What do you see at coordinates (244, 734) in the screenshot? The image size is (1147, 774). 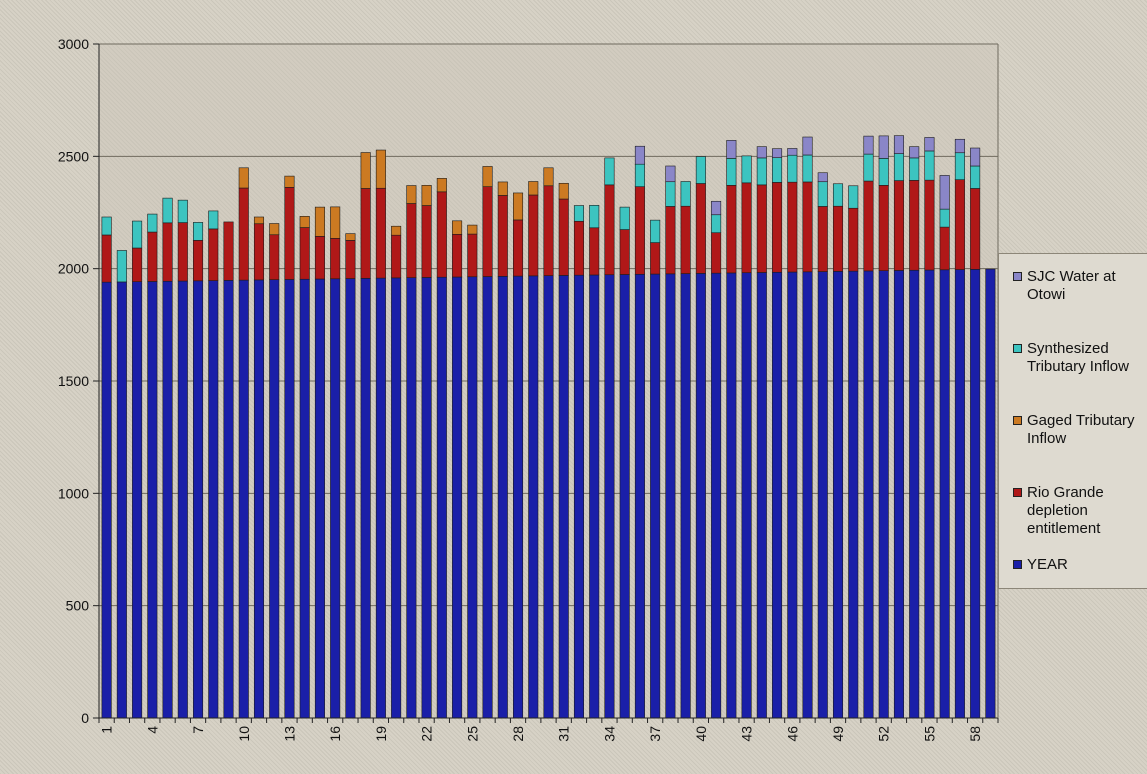 I see `x-tick-label: 10` at bounding box center [244, 734].